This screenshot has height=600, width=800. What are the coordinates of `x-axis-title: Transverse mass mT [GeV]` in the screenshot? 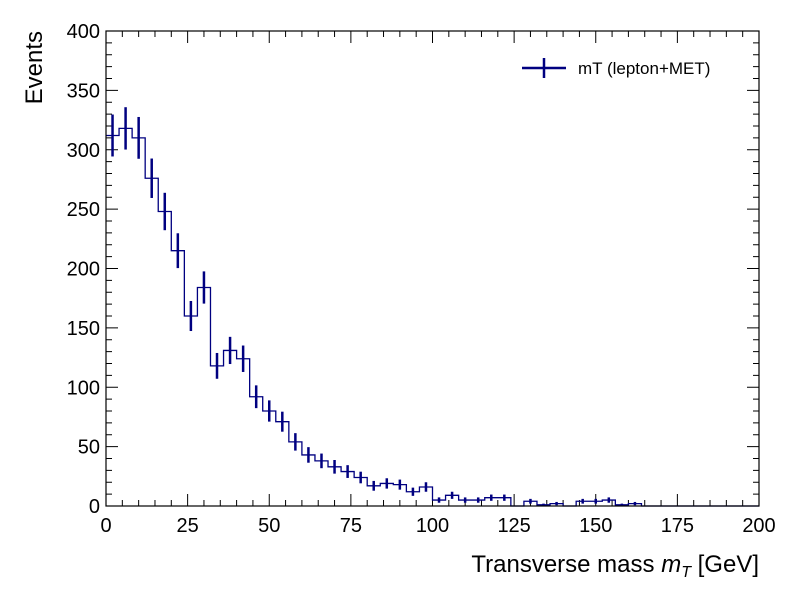 It's located at (615, 566).